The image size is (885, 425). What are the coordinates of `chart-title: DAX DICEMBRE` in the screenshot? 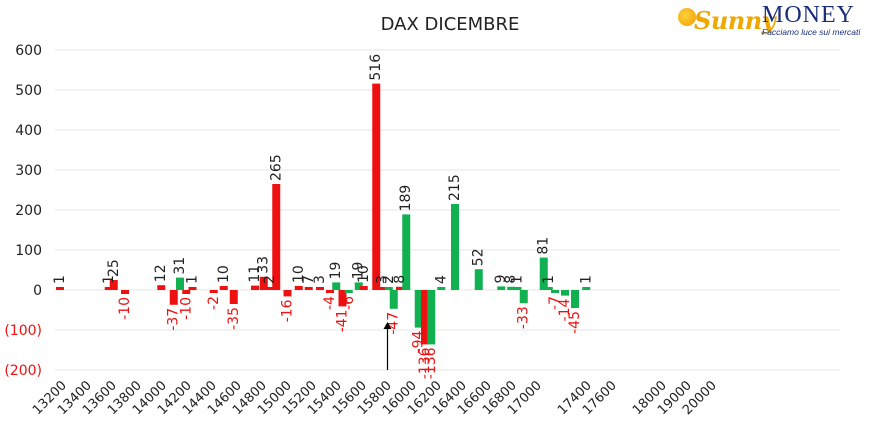 It's located at (450, 24).